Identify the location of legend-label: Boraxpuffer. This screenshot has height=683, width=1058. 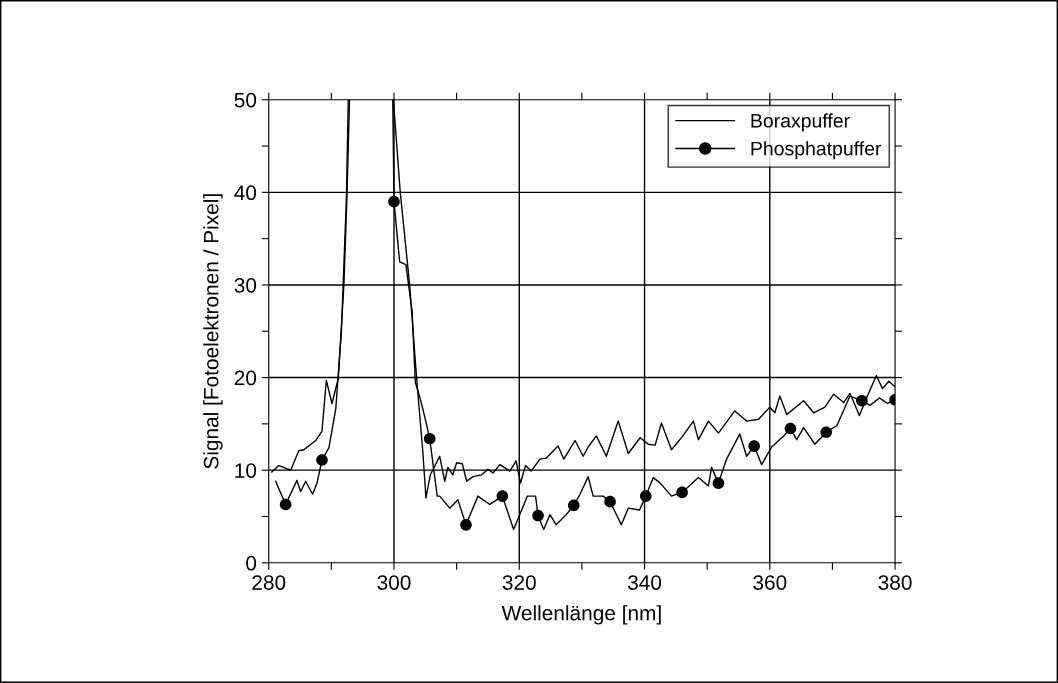
(800, 122).